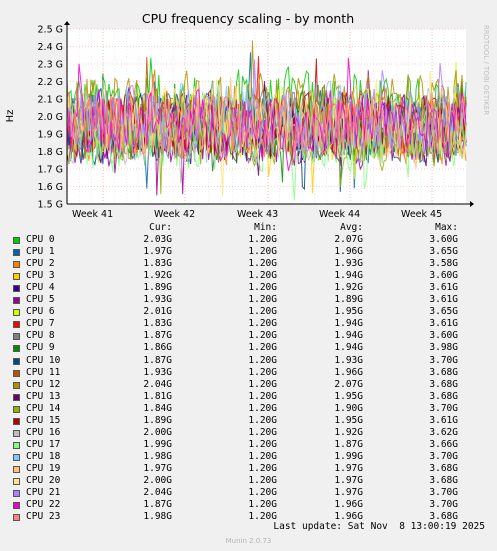  What do you see at coordinates (157, 420) in the screenshot?
I see `legend-cur: 1.89G` at bounding box center [157, 420].